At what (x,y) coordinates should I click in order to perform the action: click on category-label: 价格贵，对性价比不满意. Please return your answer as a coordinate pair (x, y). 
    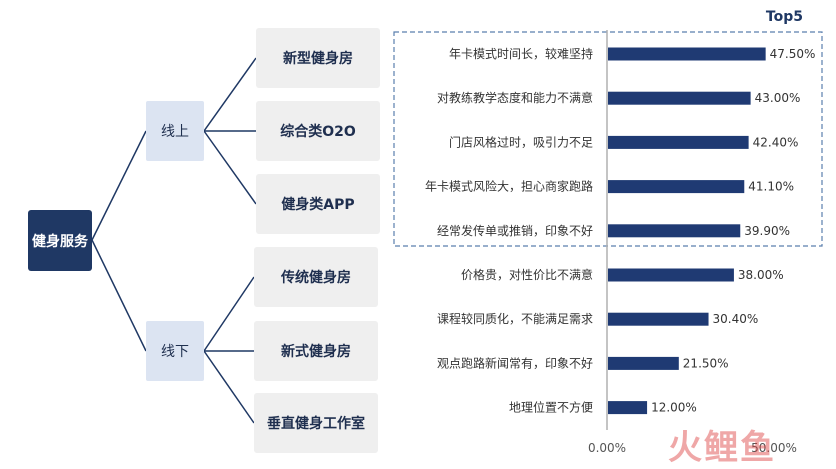
    Looking at the image, I should click on (527, 274).